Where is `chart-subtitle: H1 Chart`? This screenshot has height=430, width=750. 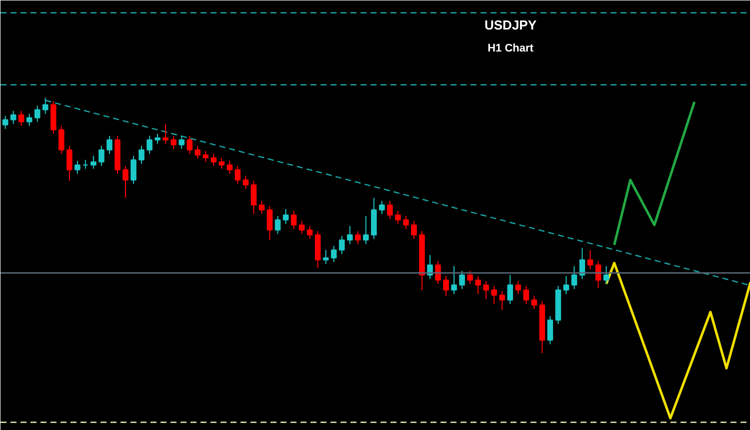 chart-subtitle: H1 Chart is located at coordinates (511, 48).